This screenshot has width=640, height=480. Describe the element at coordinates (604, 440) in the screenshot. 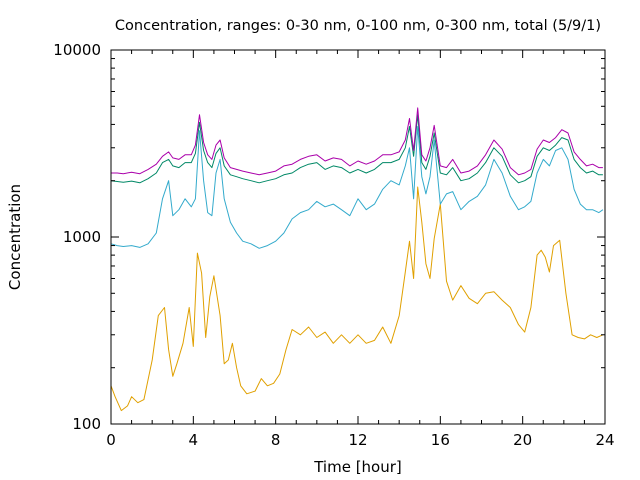

I see `x-tick-label: 24` at that location.